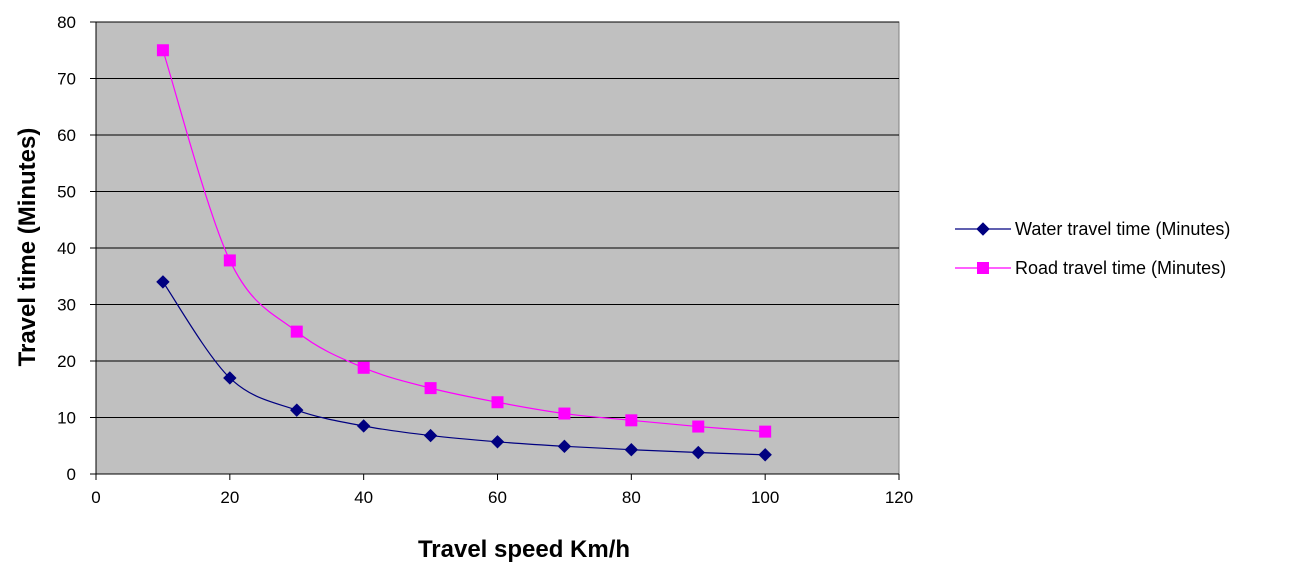  Describe the element at coordinates (631, 497) in the screenshot. I see `x-tick-label: 80` at that location.